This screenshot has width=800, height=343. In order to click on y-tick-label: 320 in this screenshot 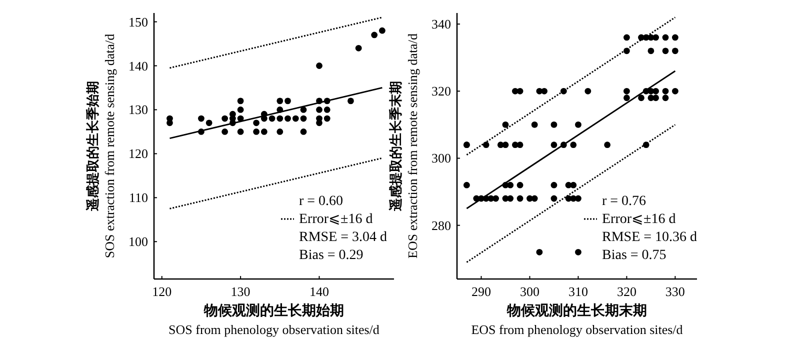, I will do `click(441, 91)`.